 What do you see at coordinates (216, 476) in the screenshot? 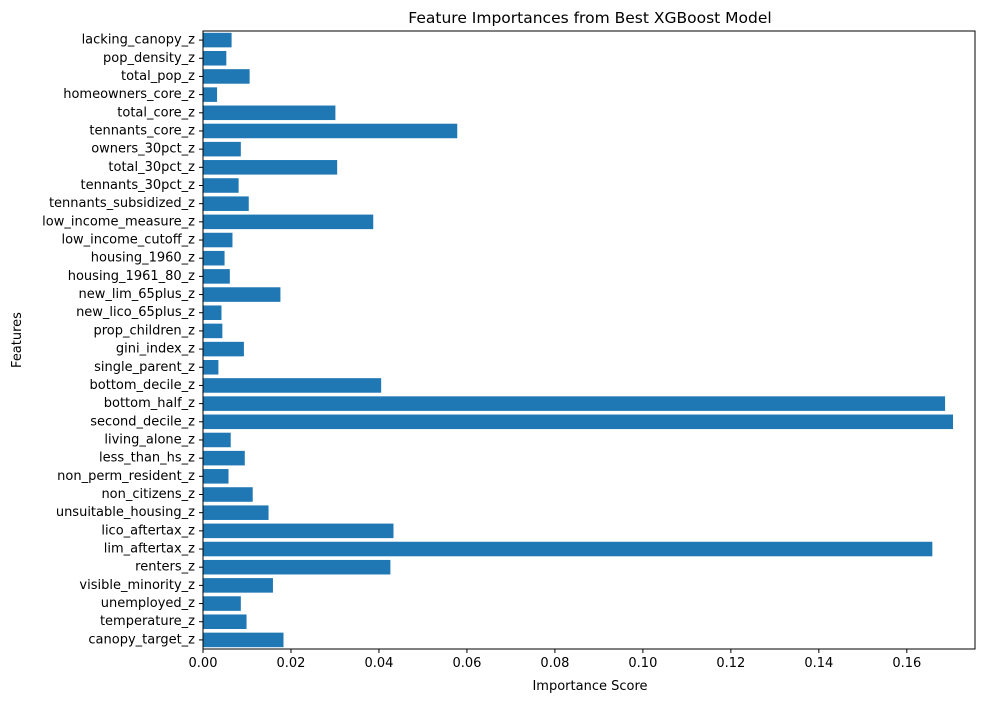
I see `bar-non_perm_resident_z` at bounding box center [216, 476].